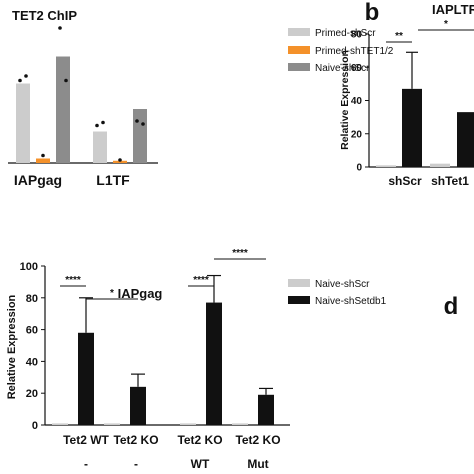 The height and width of the screenshot is (474, 474). What do you see at coordinates (257, 464) in the screenshot?
I see `x-sublabel: Mut` at bounding box center [257, 464].